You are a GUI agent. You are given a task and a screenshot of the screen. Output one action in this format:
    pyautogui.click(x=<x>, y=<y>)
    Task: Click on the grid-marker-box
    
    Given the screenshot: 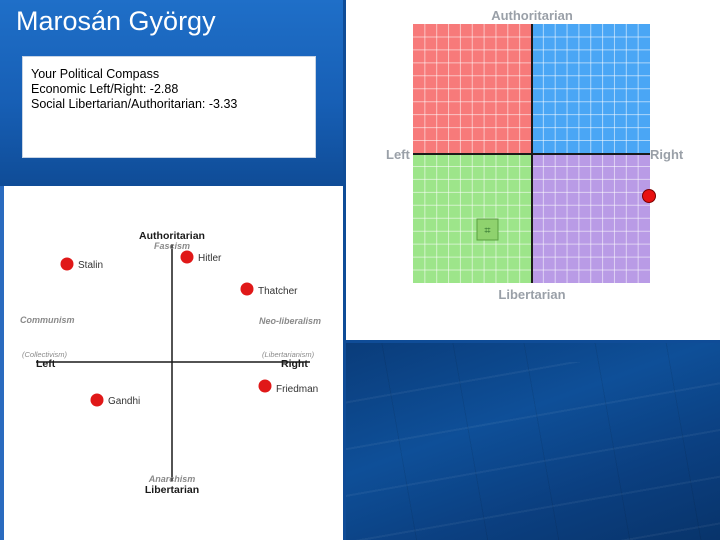 What is the action you would take?
    pyautogui.click(x=487, y=229)
    